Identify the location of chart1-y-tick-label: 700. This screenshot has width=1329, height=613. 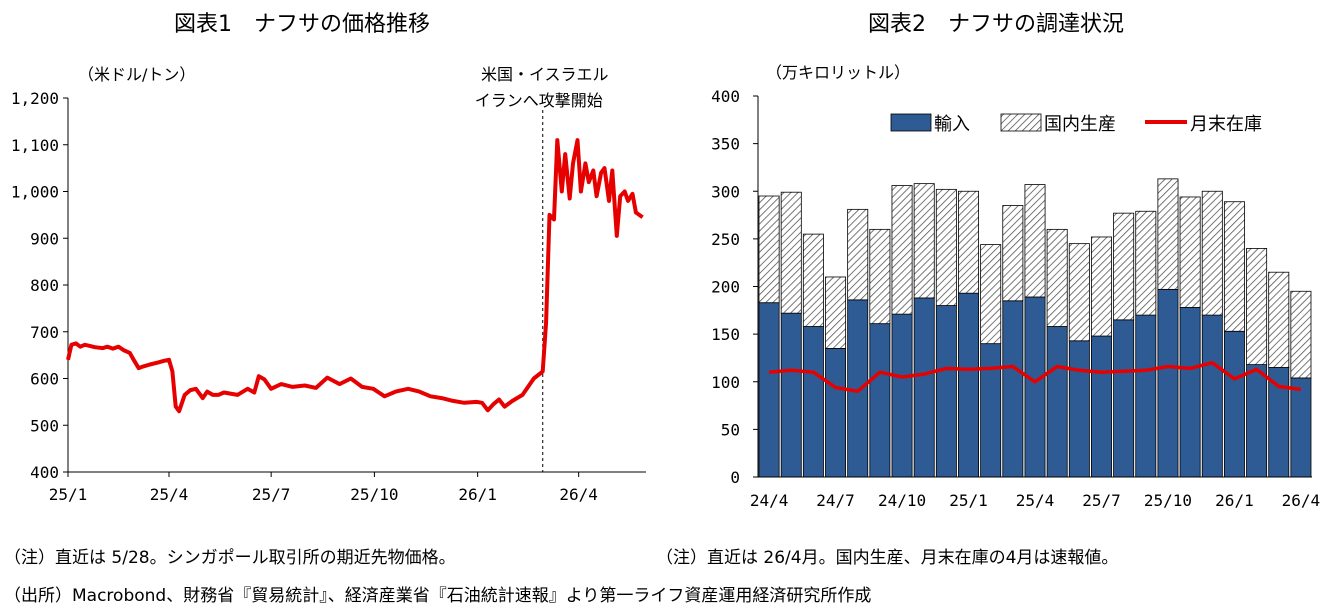
(44, 332).